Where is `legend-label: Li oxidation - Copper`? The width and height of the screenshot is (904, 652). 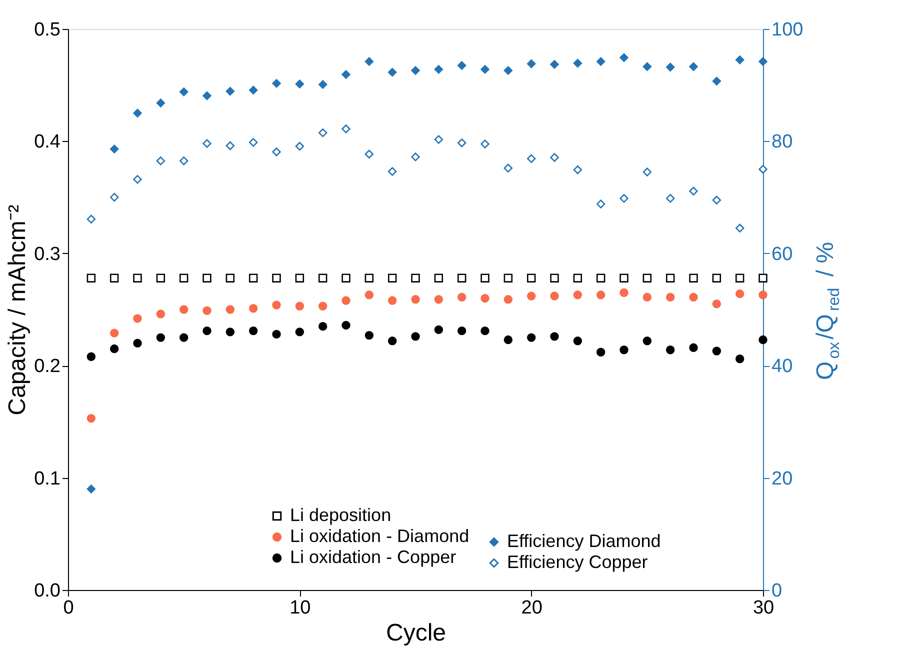
legend-label: Li oxidation - Copper is located at coordinates (373, 557).